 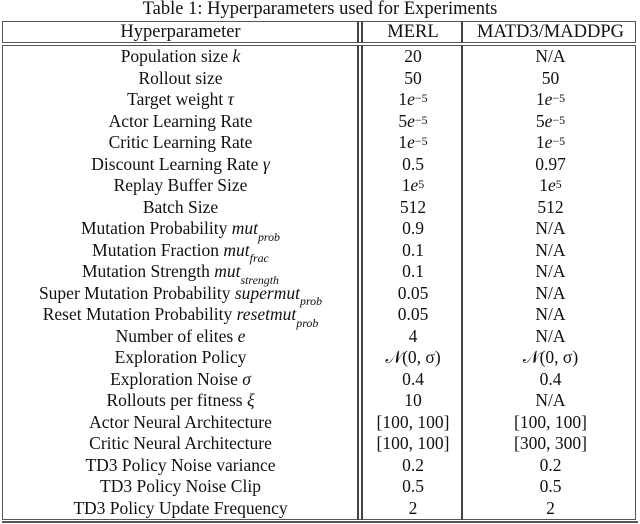 I want to click on value-text: 50, so click(x=413, y=77).